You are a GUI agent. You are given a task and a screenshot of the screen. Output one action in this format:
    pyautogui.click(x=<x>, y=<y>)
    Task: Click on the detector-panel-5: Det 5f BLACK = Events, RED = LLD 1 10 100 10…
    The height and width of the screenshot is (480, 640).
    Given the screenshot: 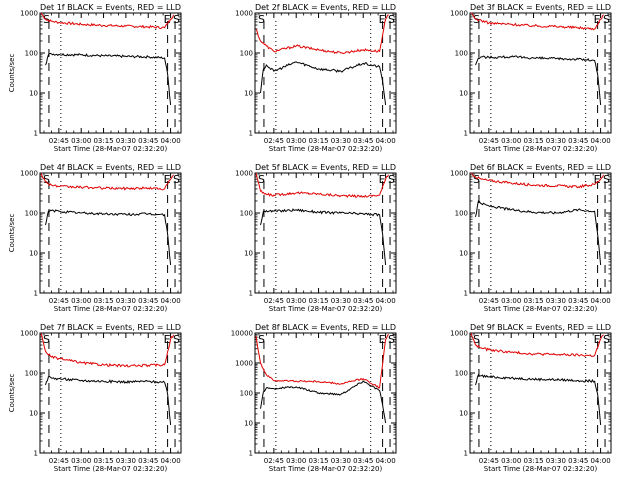 What is the action you would take?
    pyautogui.click(x=316, y=238)
    